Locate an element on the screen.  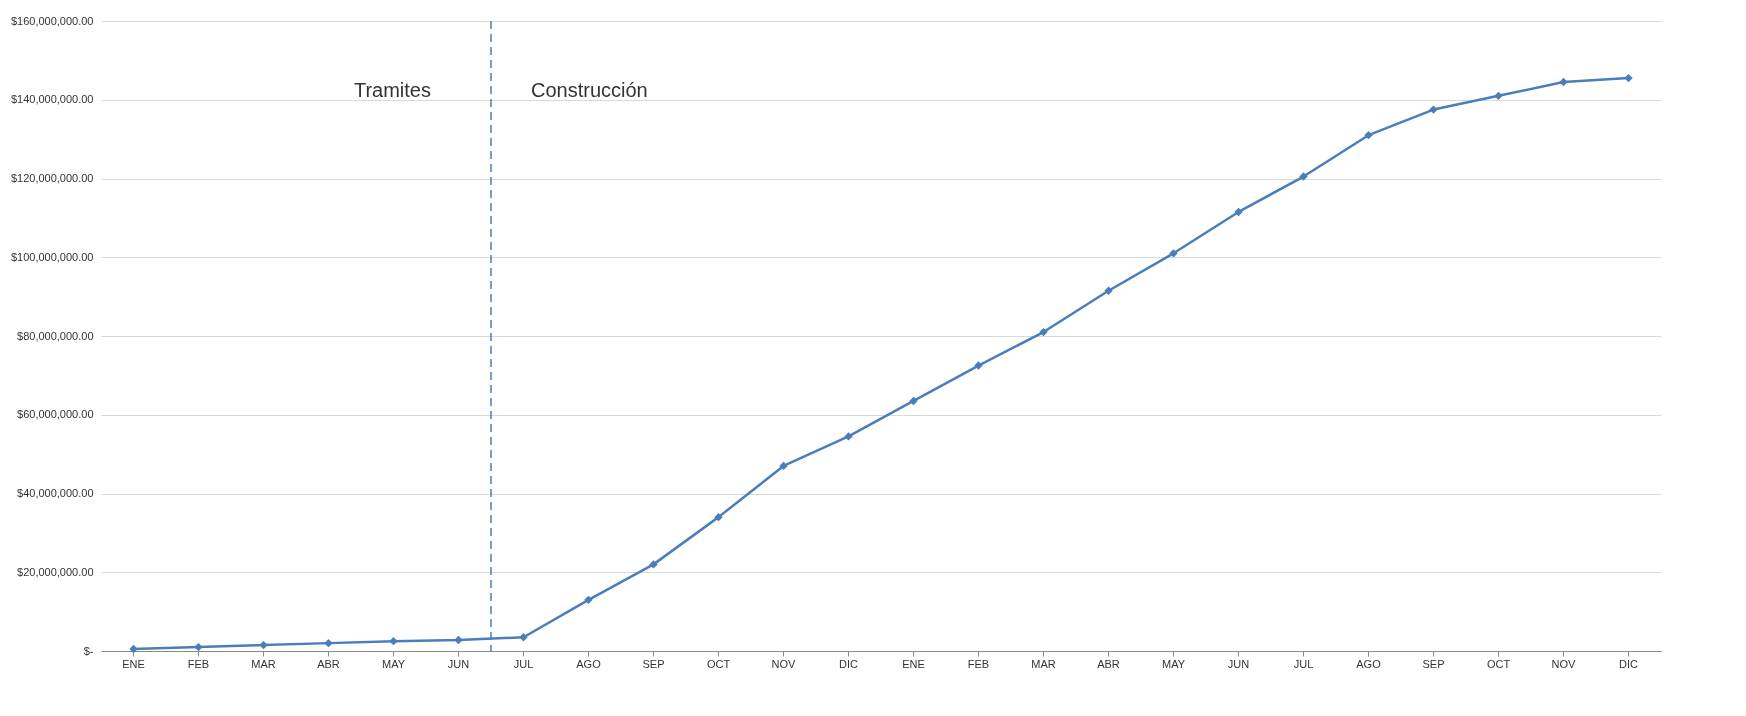
y-tick-label: $40,000,000.00 is located at coordinates (55, 493).